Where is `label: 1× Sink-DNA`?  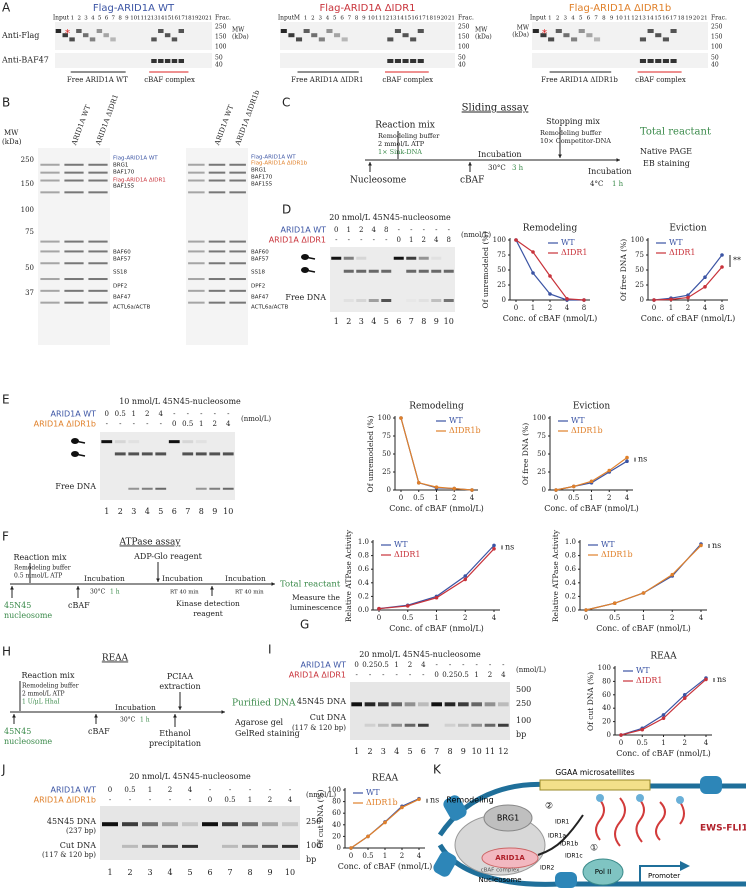
label: 1× Sink-DNA is located at coordinates (400, 152).